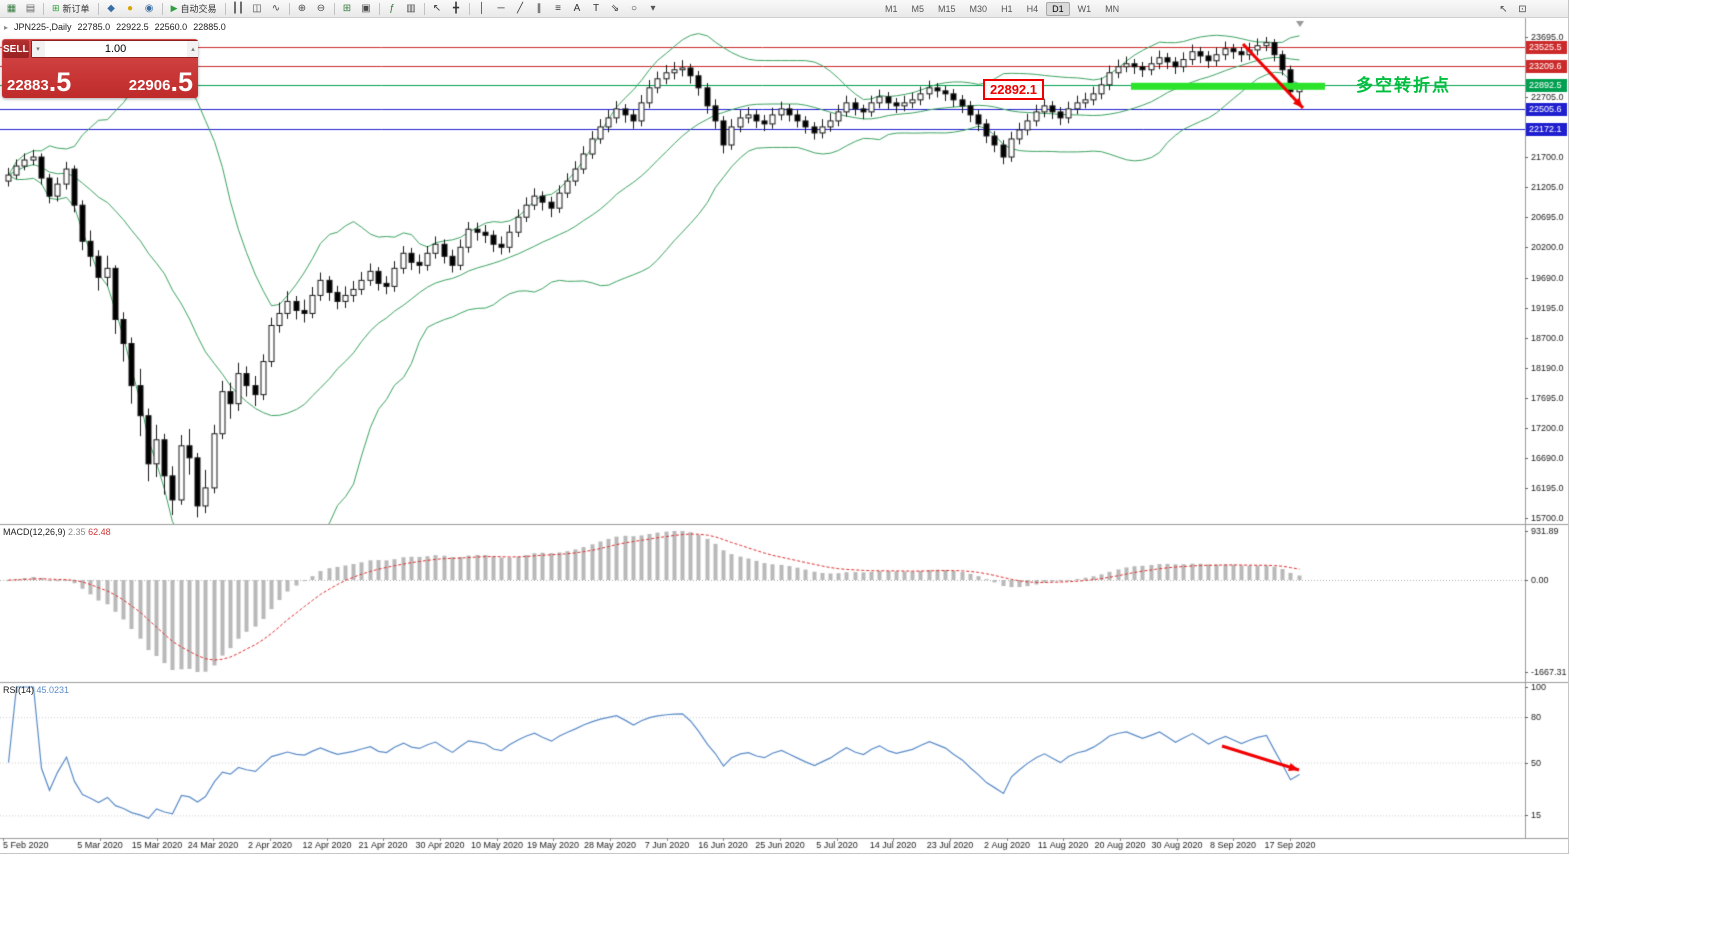  I want to click on rsi-name: RSI(14), so click(19, 690).